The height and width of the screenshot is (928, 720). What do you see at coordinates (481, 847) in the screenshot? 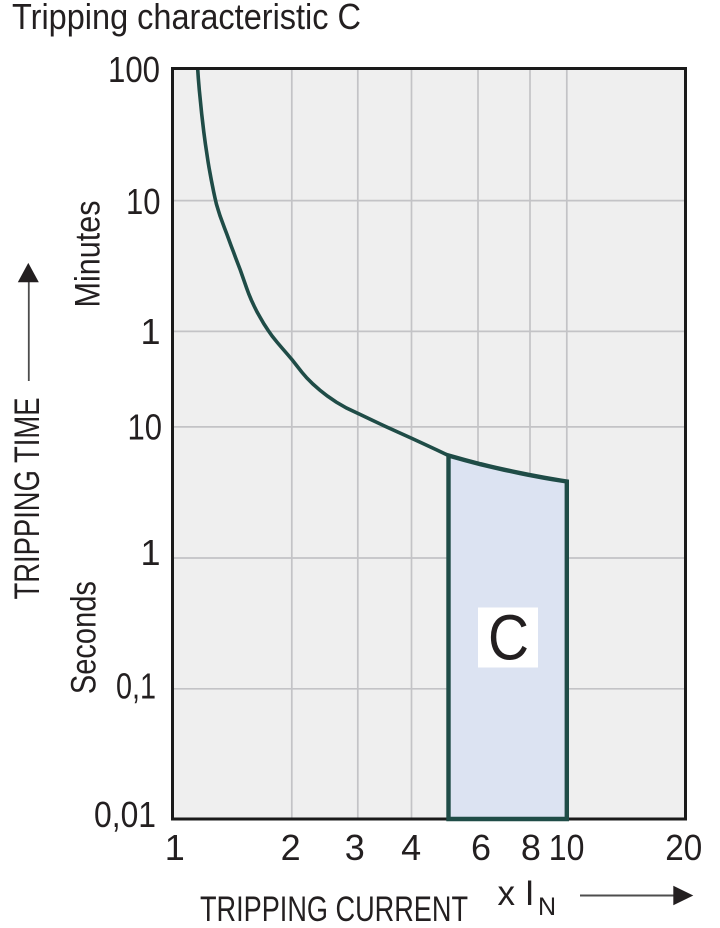
I see `svg-text: 6` at bounding box center [481, 847].